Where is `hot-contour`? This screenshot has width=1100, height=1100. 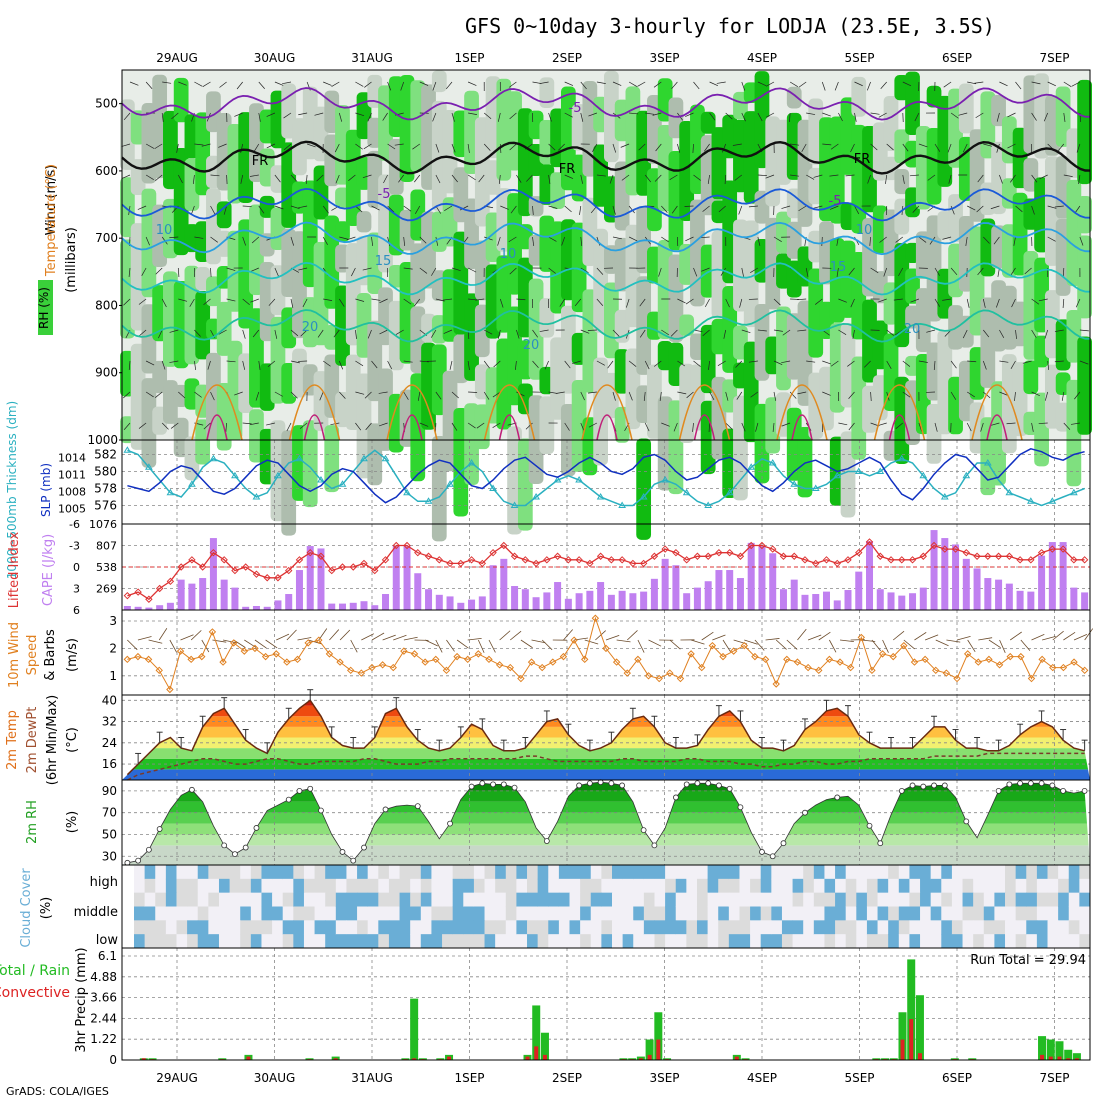 hot-contour is located at coordinates (899, 427).